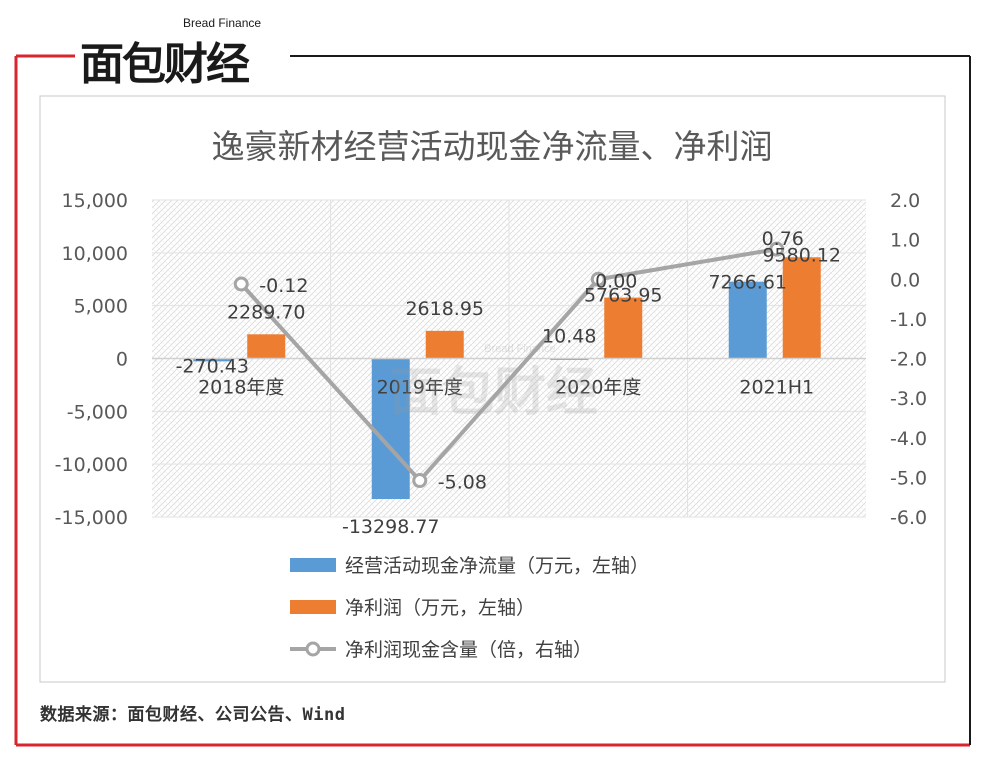 Image resolution: width=987 pixels, height=762 pixels. What do you see at coordinates (283, 286) in the screenshot?
I see `data-label: -0.12` at bounding box center [283, 286].